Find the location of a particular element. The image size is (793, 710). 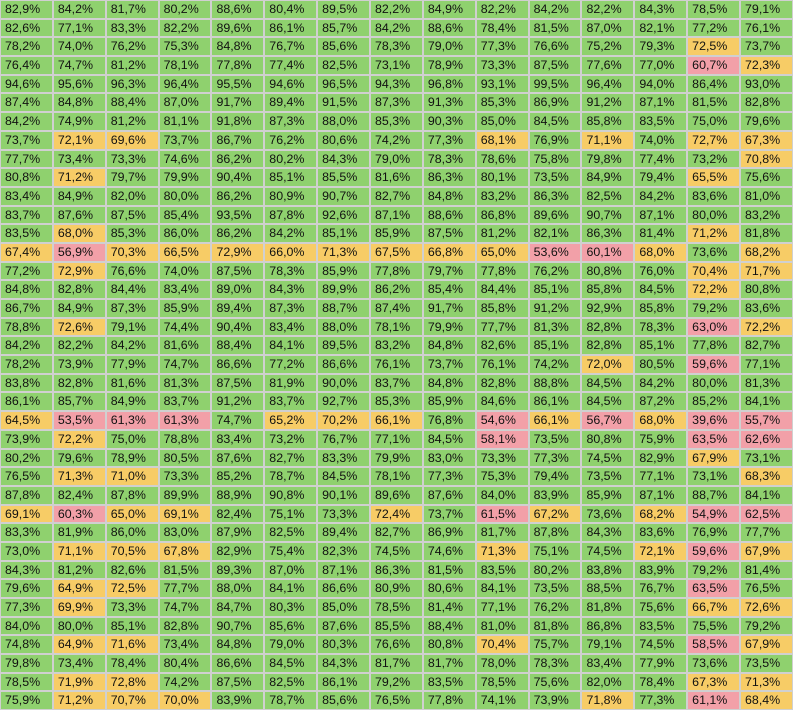

heatmap-cell: 75,2% is located at coordinates (608, 47).